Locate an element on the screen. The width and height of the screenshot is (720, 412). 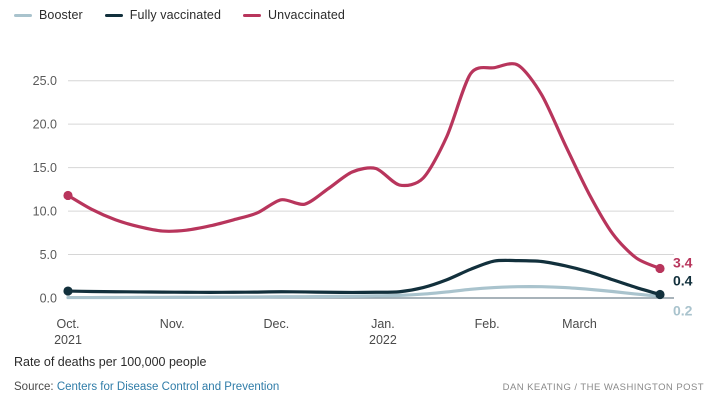
end-value-label-unvaccinated: 3.4 is located at coordinates (683, 262).